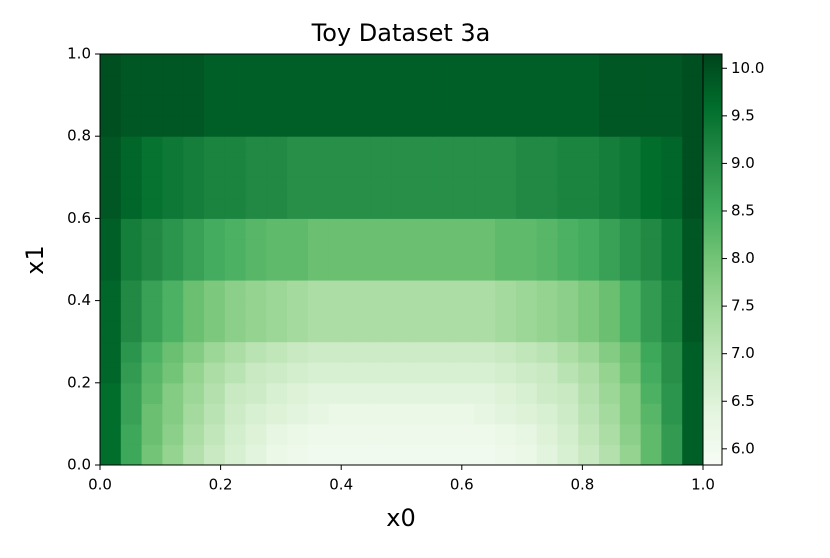 The height and width of the screenshot is (558, 830). Describe the element at coordinates (100, 485) in the screenshot. I see `x-tick-label: 0.0` at that location.